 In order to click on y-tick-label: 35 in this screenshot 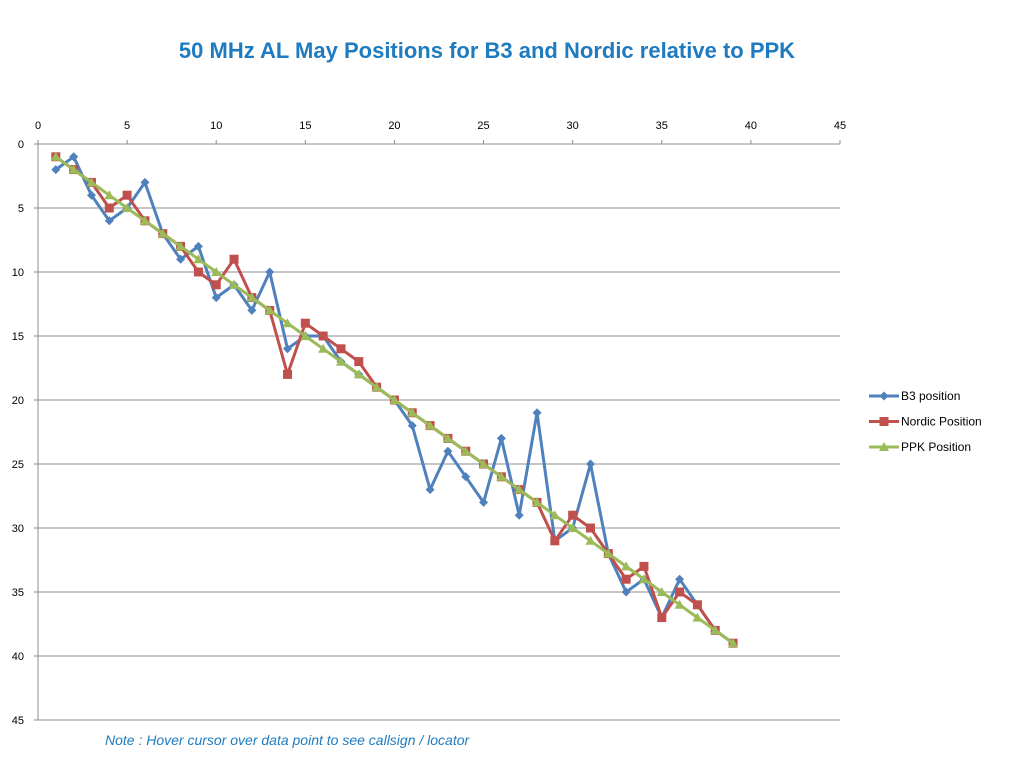, I will do `click(18, 593)`.